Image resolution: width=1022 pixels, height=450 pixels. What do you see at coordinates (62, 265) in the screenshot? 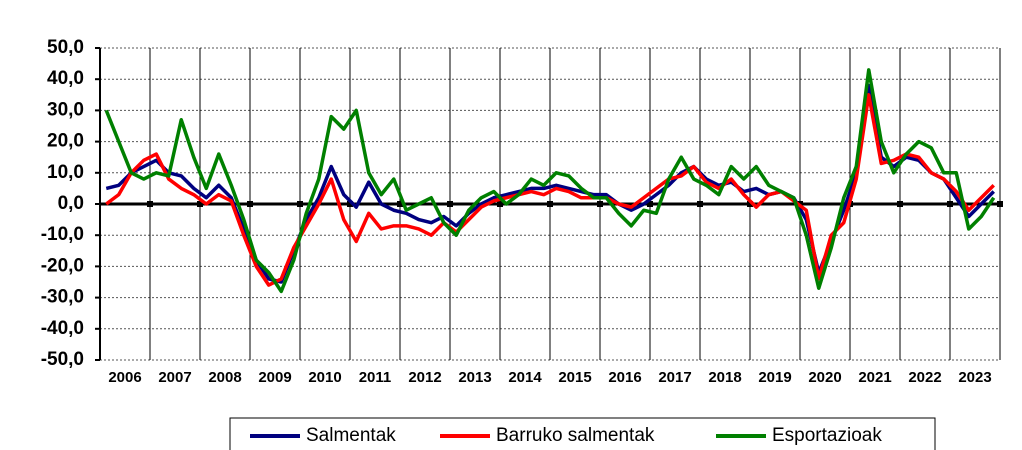
I see `y-tick-label: -20,0` at bounding box center [62, 265].